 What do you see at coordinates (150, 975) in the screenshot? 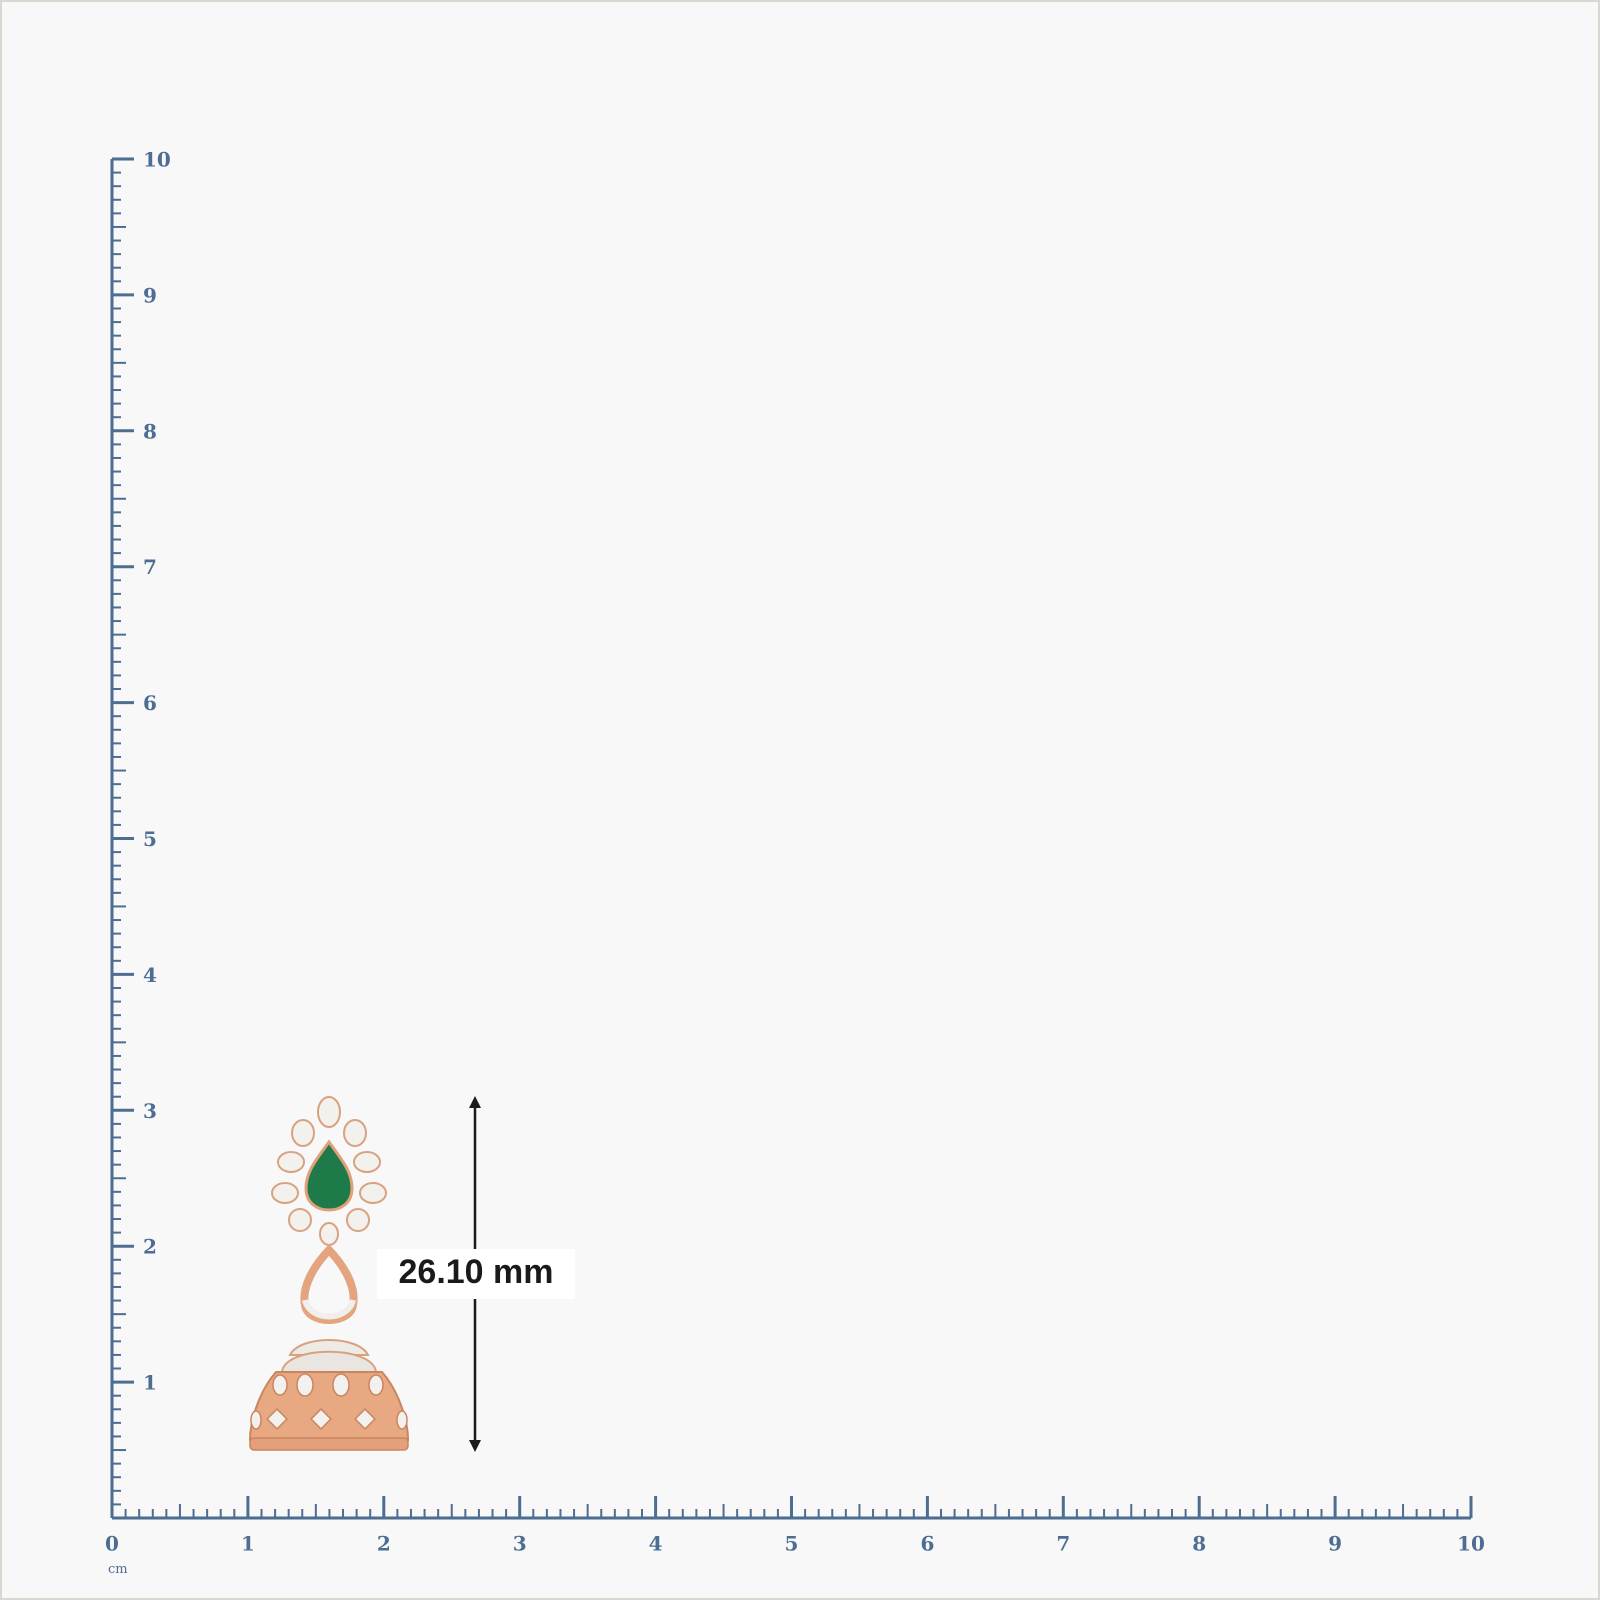
I see `y-label: 4` at bounding box center [150, 975].